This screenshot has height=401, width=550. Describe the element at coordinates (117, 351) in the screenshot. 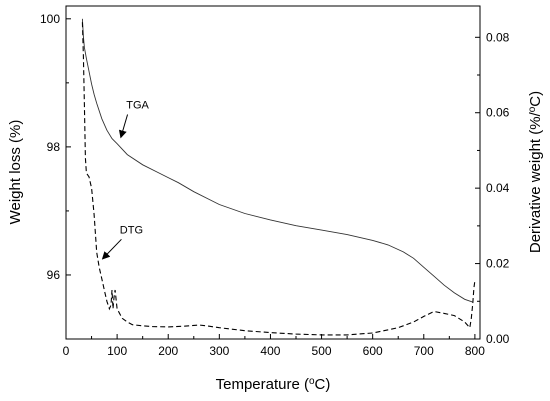

I see `x-tick-label: 100` at that location.